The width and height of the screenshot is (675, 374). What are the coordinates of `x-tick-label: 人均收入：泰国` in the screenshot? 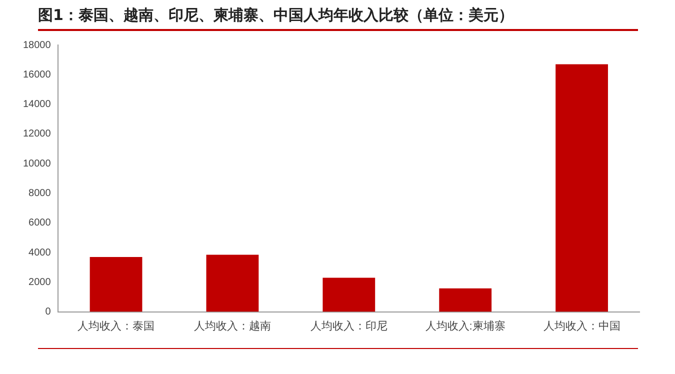 It's located at (116, 325).